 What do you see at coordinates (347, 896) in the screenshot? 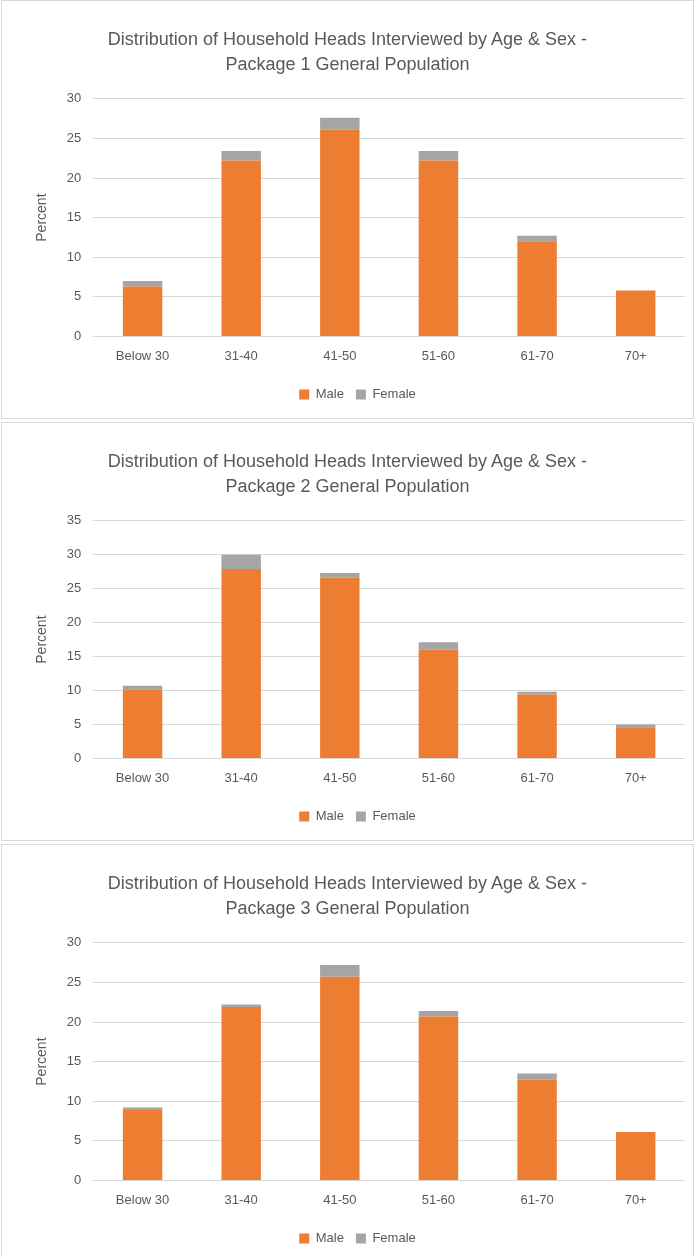
I see `chart-title: Distribution of Household Heads Interviewed by Age & Sex - Package 3 General Population` at bounding box center [347, 896].